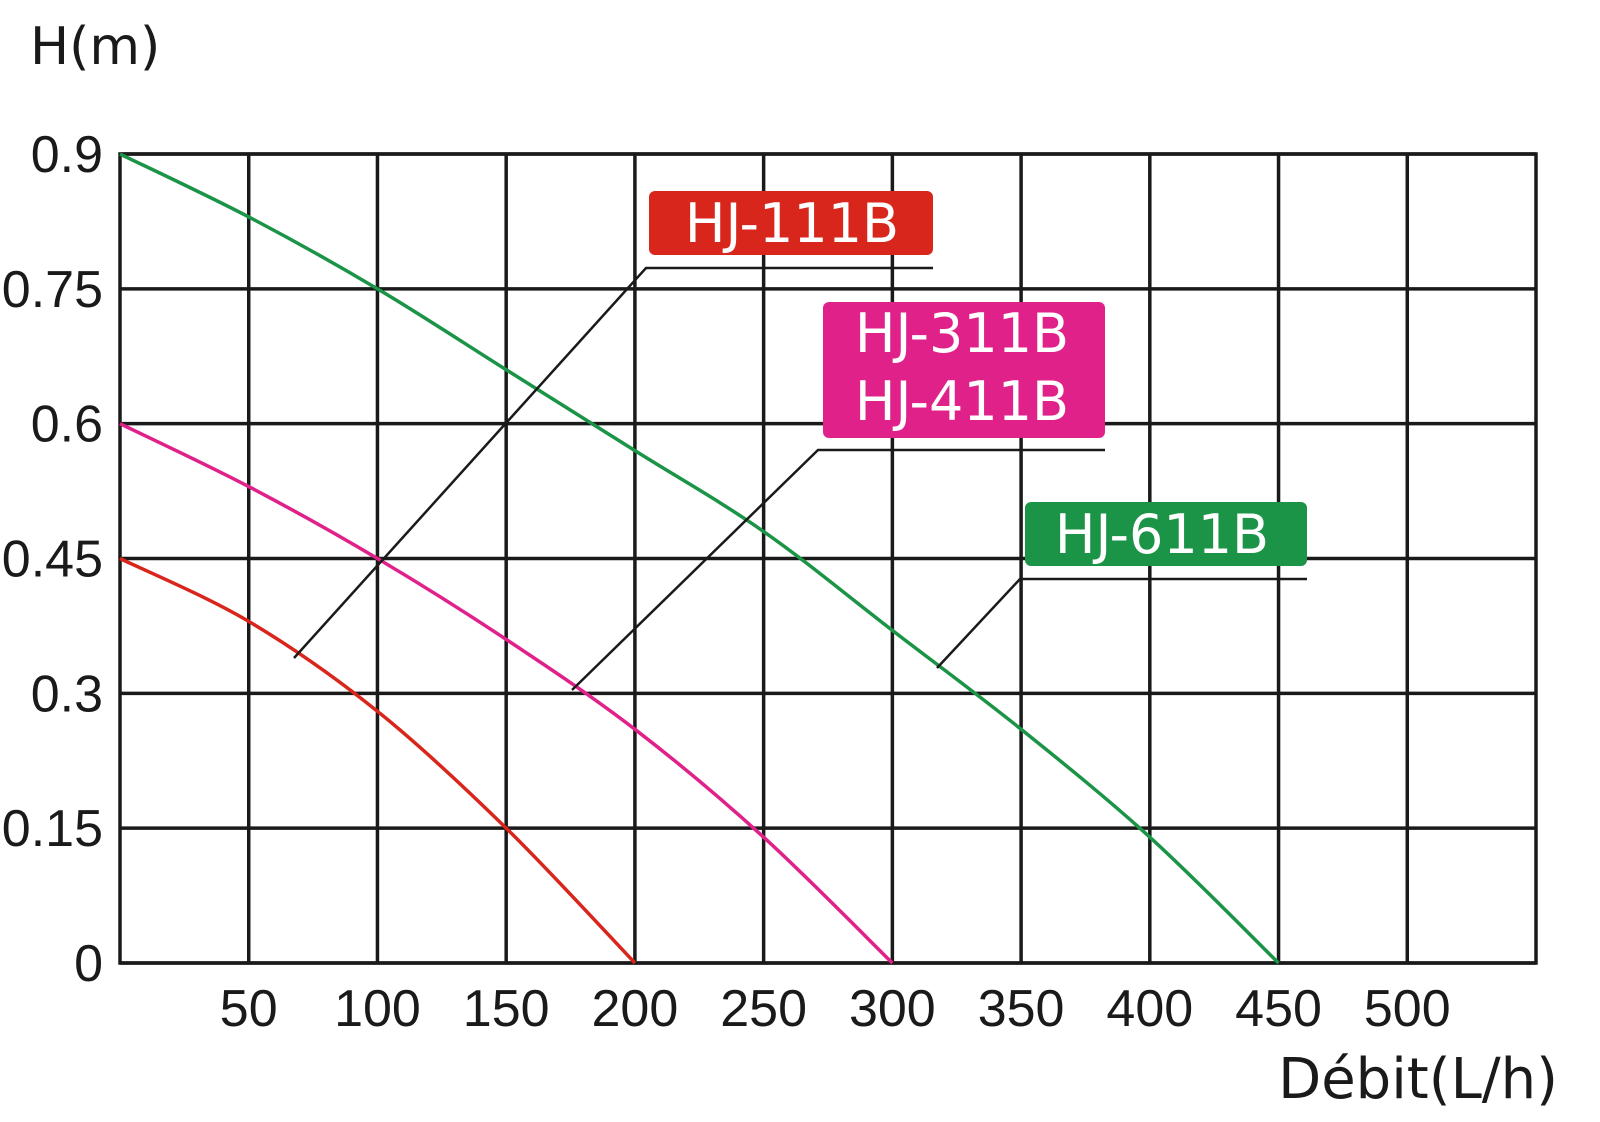 This screenshot has height=1122, width=1600. Describe the element at coordinates (67, 155) in the screenshot. I see `y-tick-label: 0.9` at that location.